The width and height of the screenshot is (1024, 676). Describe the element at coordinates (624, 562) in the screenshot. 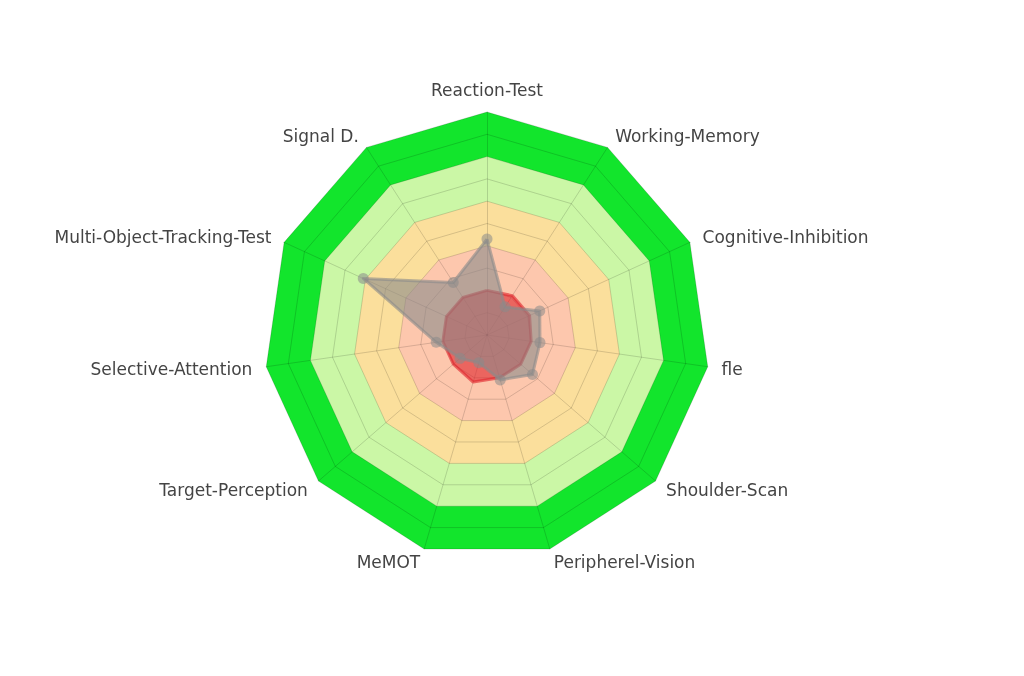

I see `spoke-label: Peripherel-Vision` at that location.